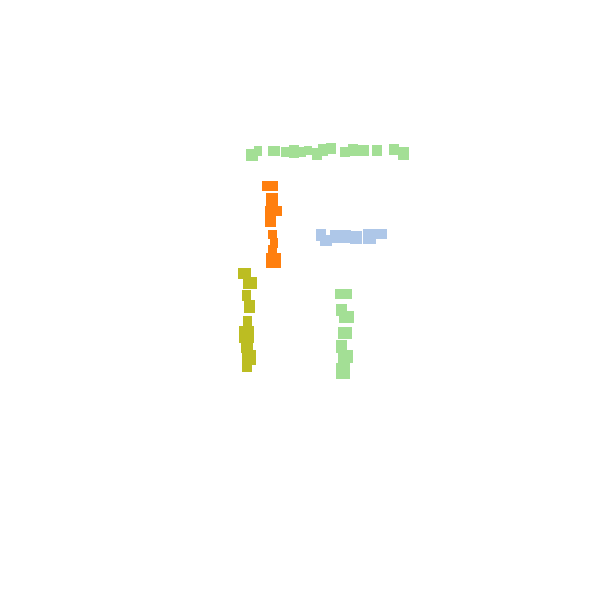  I want to click on stroke-blue, so click(351, 237).